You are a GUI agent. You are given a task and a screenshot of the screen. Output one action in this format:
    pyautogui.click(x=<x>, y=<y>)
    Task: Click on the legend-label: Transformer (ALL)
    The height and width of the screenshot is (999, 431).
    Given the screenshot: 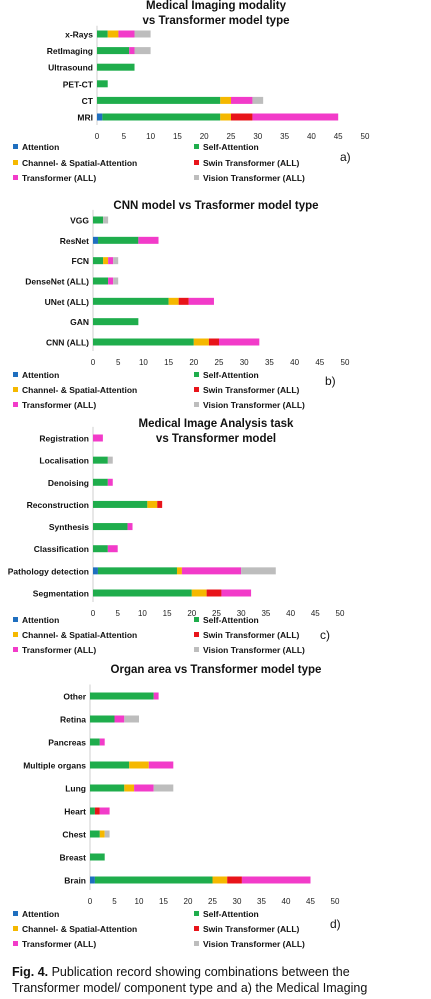 What is the action you would take?
    pyautogui.click(x=59, y=650)
    